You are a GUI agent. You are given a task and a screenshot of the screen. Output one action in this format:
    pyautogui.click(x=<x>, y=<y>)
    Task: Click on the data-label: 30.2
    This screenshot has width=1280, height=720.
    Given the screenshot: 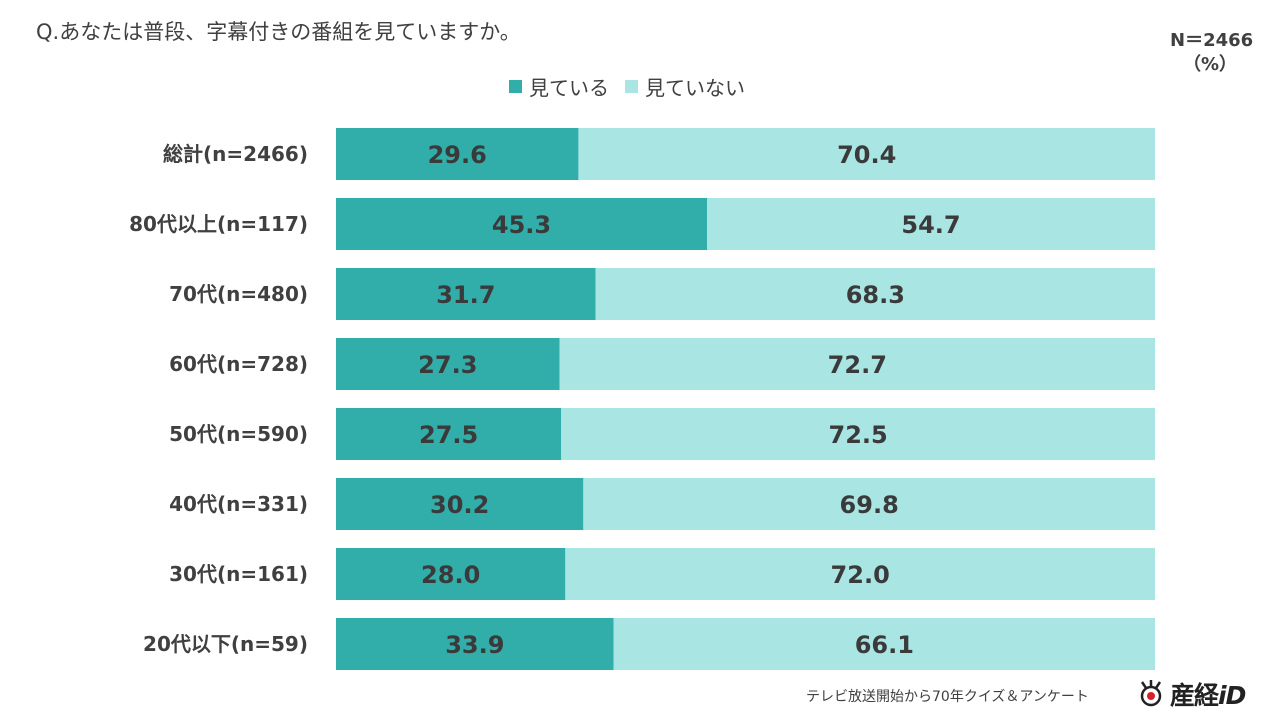 What is the action you would take?
    pyautogui.click(x=459, y=505)
    